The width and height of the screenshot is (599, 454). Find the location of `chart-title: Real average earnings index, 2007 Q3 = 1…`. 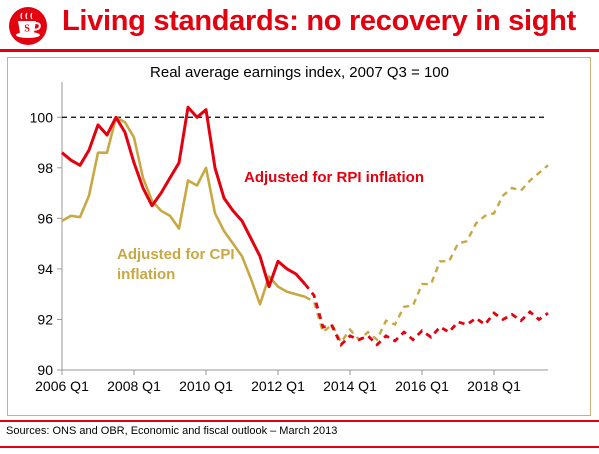

chart-title: Real average earnings index, 2007 Q3 = 1… is located at coordinates (299, 72).